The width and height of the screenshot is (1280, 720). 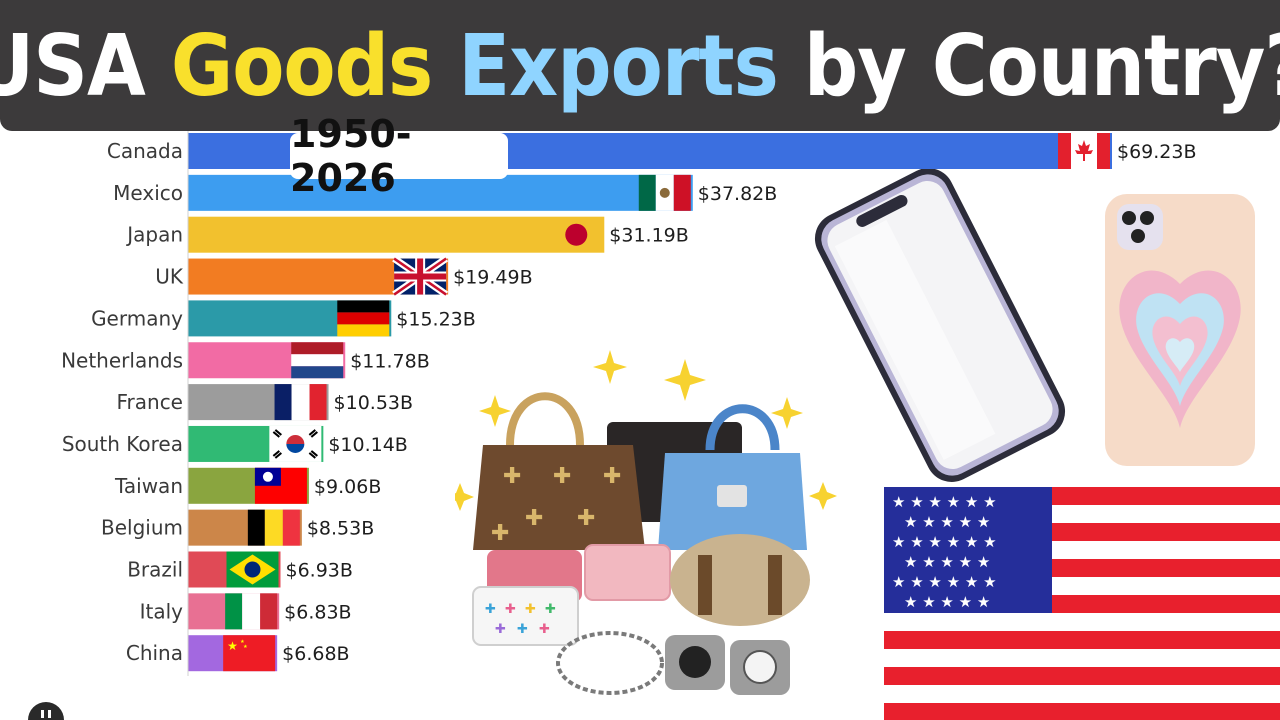 I want to click on value-label: $6.93B, so click(x=318, y=571).